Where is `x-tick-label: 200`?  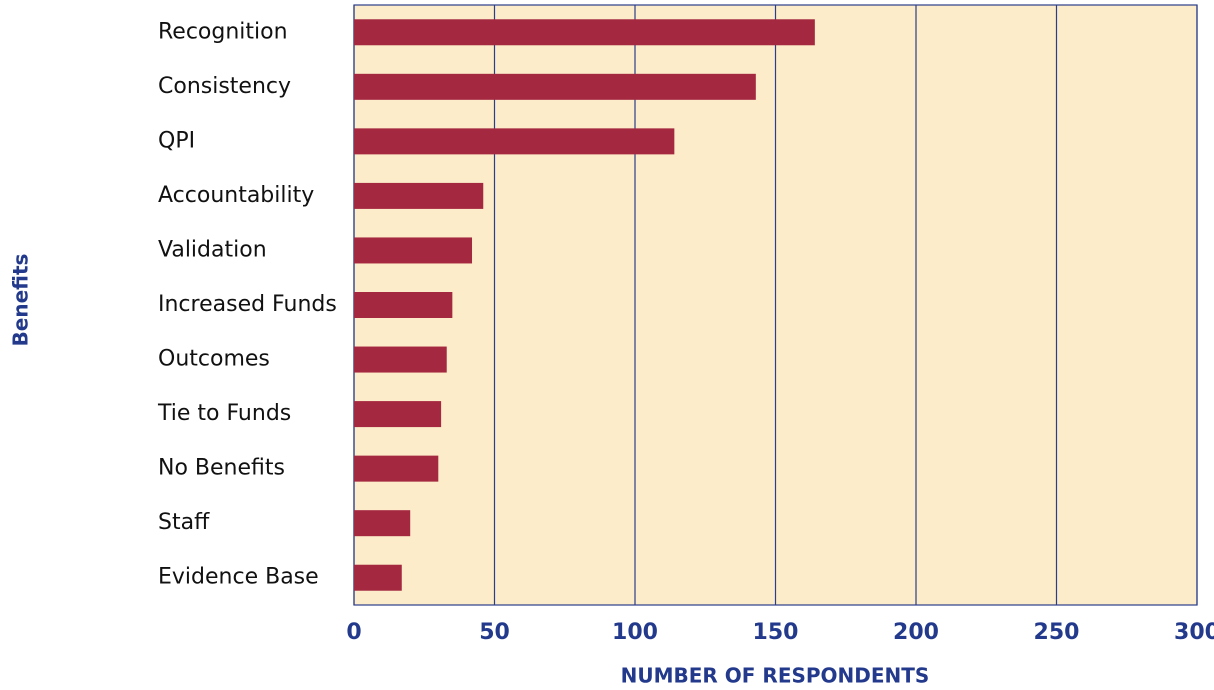 x-tick-label: 200 is located at coordinates (916, 632).